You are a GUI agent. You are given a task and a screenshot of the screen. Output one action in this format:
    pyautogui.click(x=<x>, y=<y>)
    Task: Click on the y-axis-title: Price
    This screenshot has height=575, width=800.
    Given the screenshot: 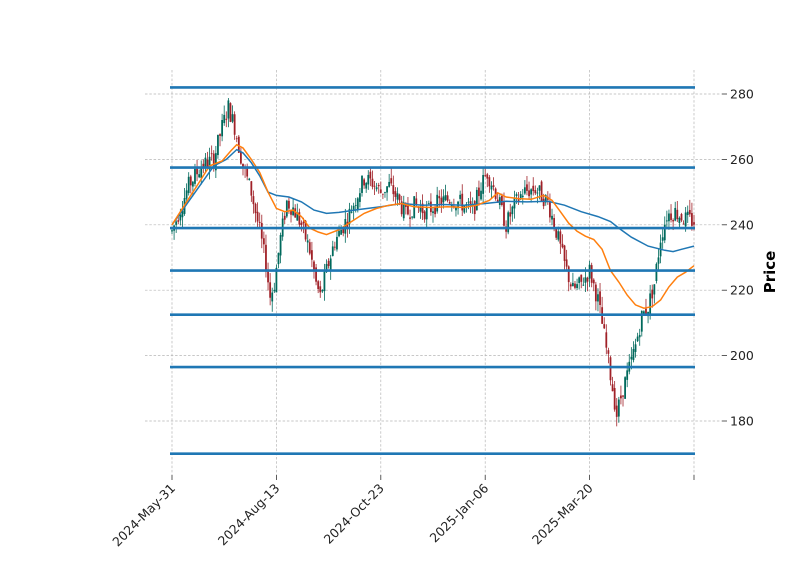 What is the action you would take?
    pyautogui.click(x=770, y=272)
    